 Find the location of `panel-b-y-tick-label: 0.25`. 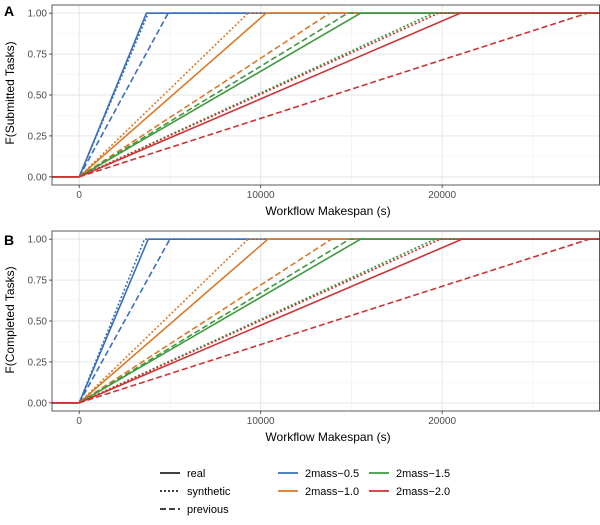

panel-b-y-tick-label: 0.25 is located at coordinates (38, 362).